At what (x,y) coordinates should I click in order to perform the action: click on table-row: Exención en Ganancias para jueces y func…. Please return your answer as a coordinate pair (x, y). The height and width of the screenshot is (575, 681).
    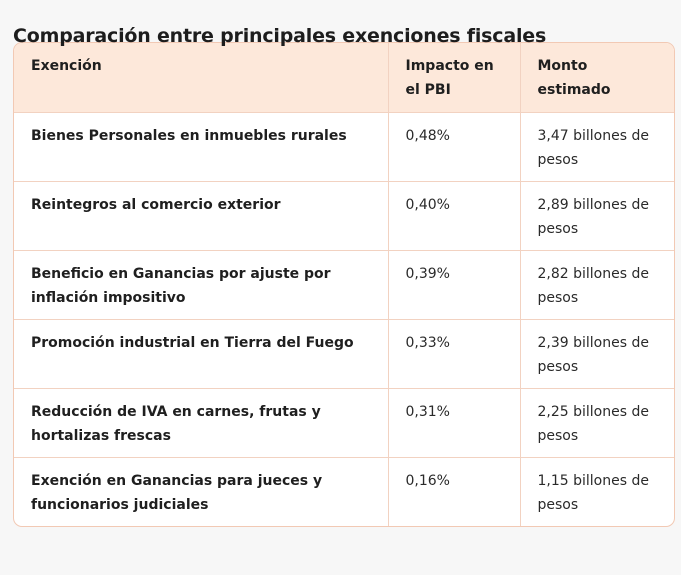
    Looking at the image, I should click on (344, 491).